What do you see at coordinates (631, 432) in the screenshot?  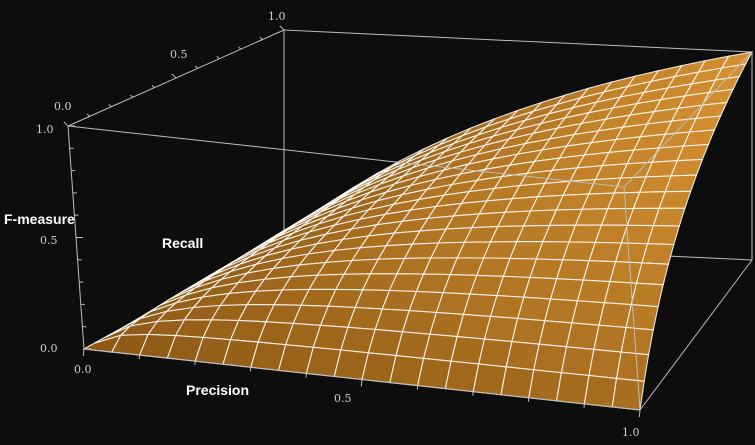 I see `x-tick-2: 1.0` at bounding box center [631, 432].